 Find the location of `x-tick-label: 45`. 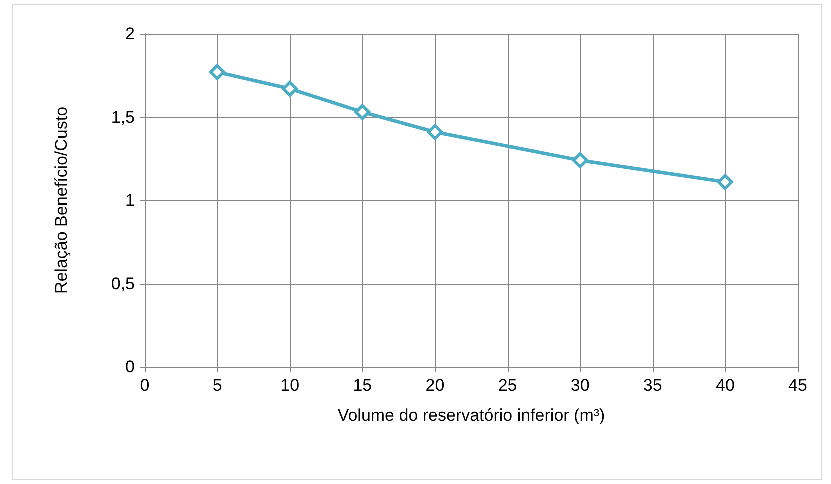

x-tick-label: 45 is located at coordinates (798, 385).